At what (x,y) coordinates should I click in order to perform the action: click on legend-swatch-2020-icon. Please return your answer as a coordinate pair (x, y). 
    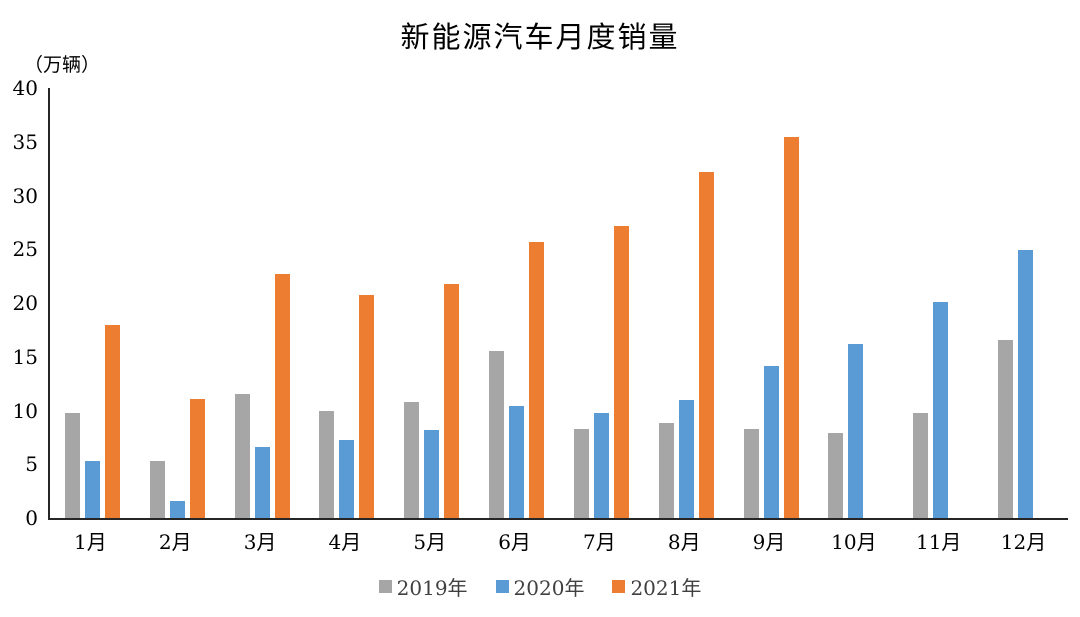
    Looking at the image, I should click on (502, 586).